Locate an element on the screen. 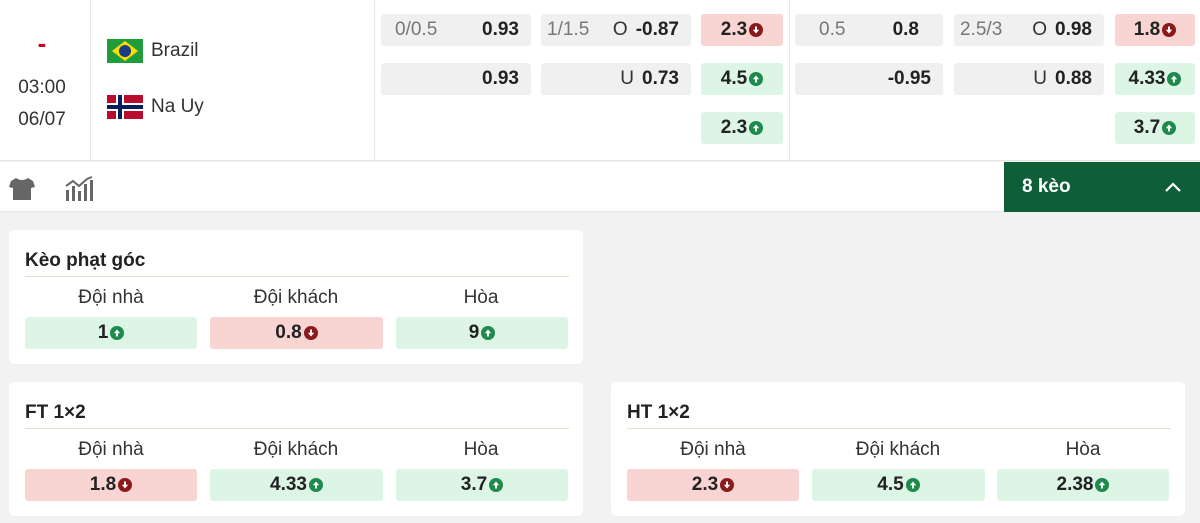  ft-handicap-away: 0.93 is located at coordinates (456, 79).